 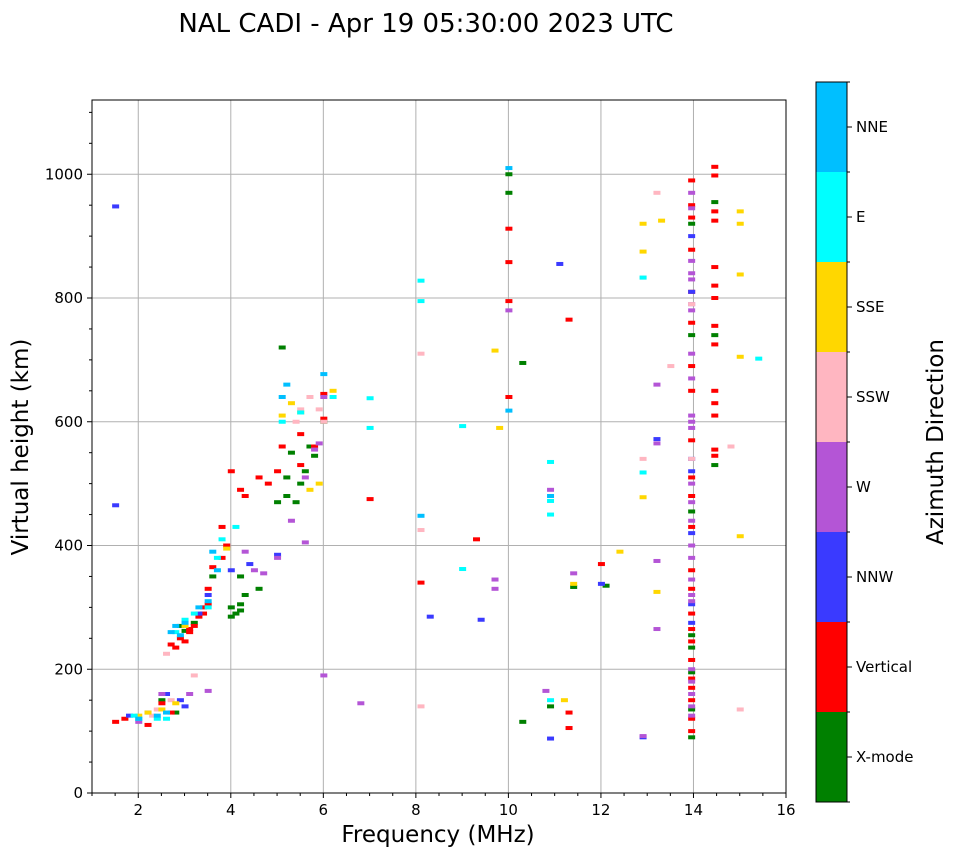 I want to click on colorbar-label: Vertical, so click(x=884, y=667).